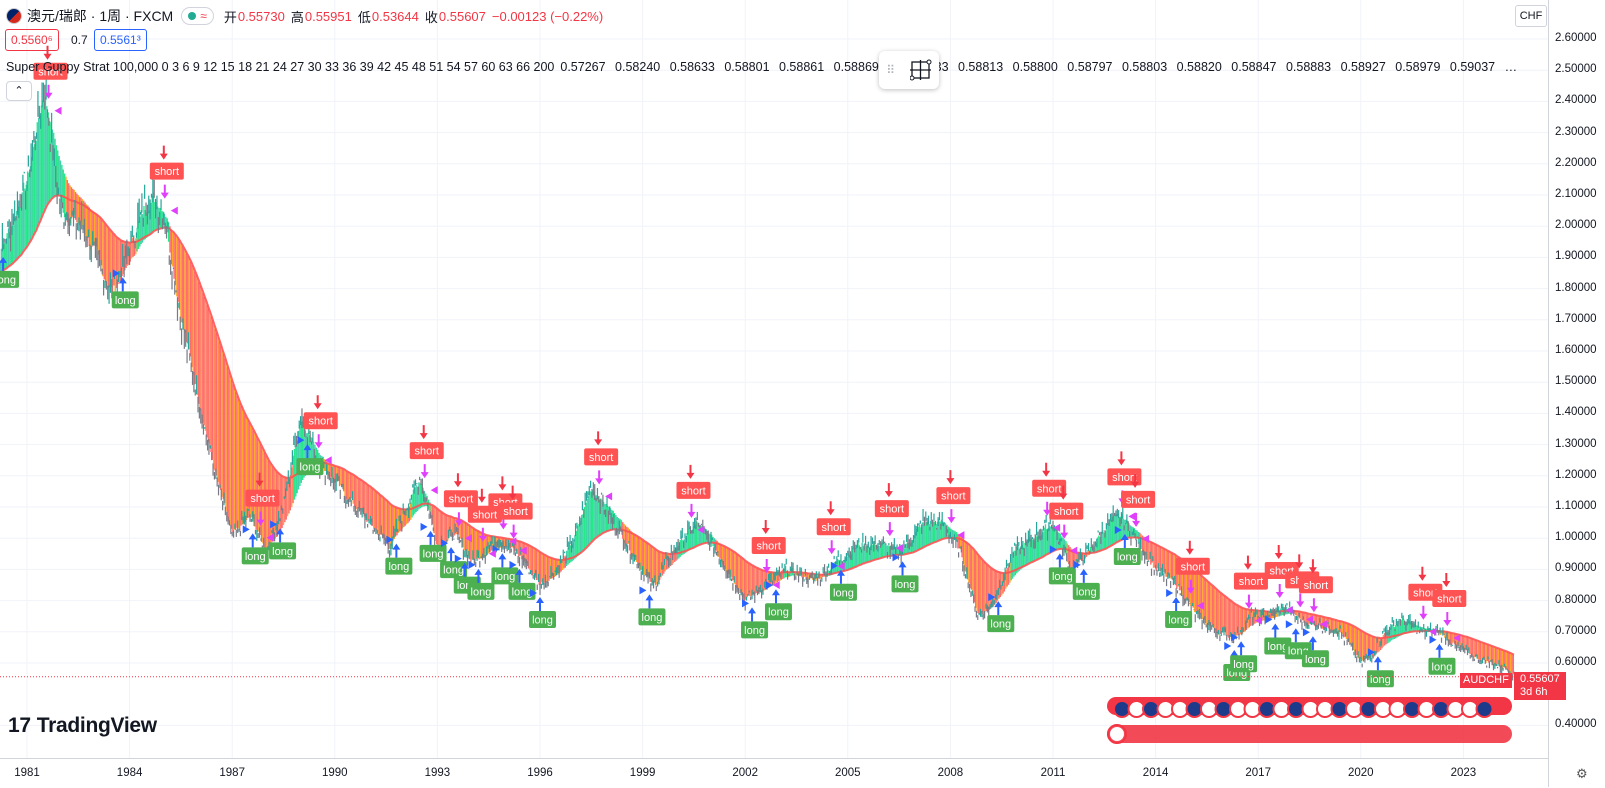 The width and height of the screenshot is (1605, 788). I want to click on drag-handle-icon: ⠿, so click(890, 70).